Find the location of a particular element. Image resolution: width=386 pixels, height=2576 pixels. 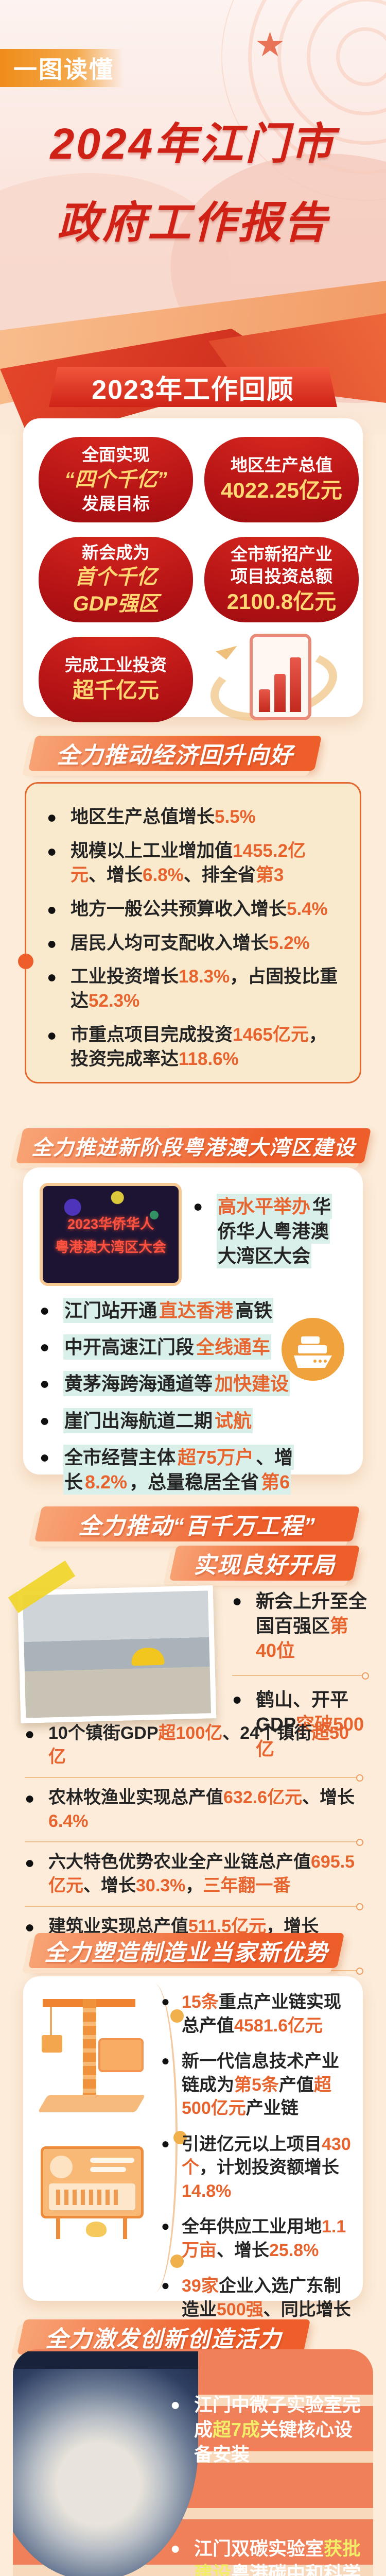

pill-line: “四个千亿” is located at coordinates (116, 479).